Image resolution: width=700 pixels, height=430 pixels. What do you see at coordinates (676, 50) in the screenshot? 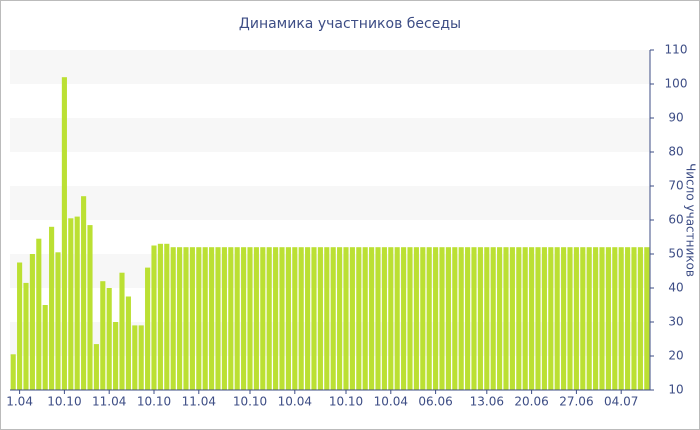
I see `y-tick-label: 110` at bounding box center [676, 50].